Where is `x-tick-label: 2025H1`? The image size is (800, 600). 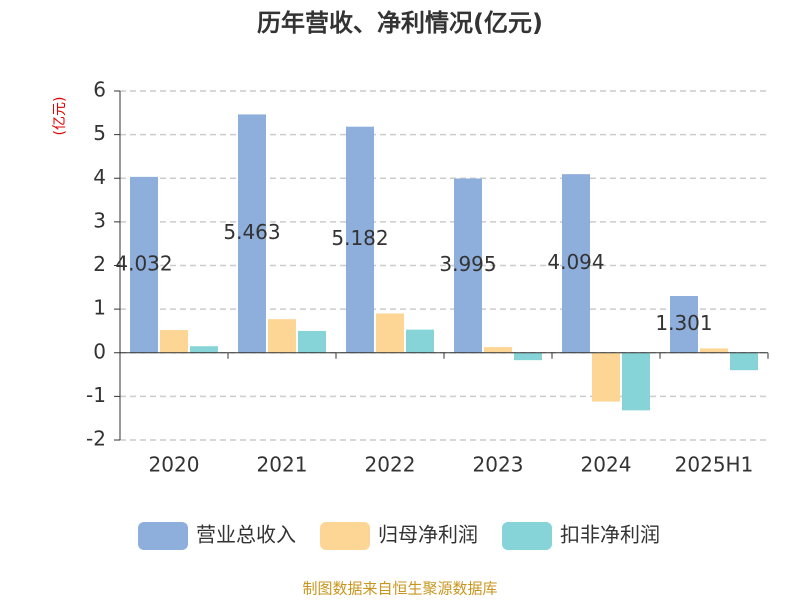 x-tick-label: 2025H1 is located at coordinates (714, 465).